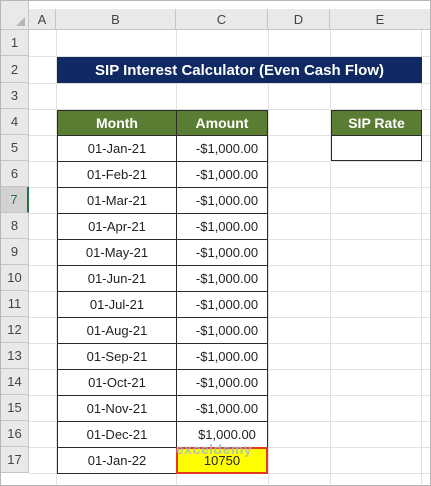  What do you see at coordinates (15, 43) in the screenshot?
I see `row-header-1: 1` at bounding box center [15, 43].